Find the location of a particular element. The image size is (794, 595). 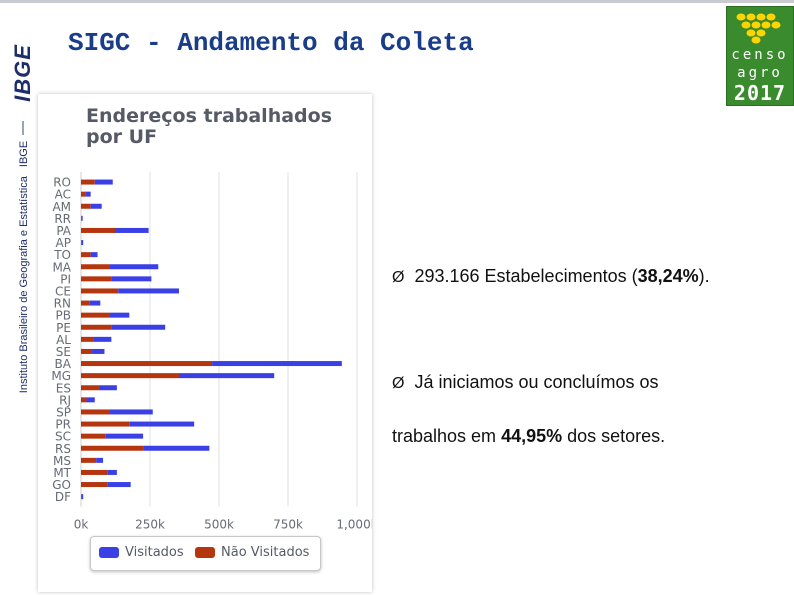

bar-nao-visitados-rn is located at coordinates (85, 303).